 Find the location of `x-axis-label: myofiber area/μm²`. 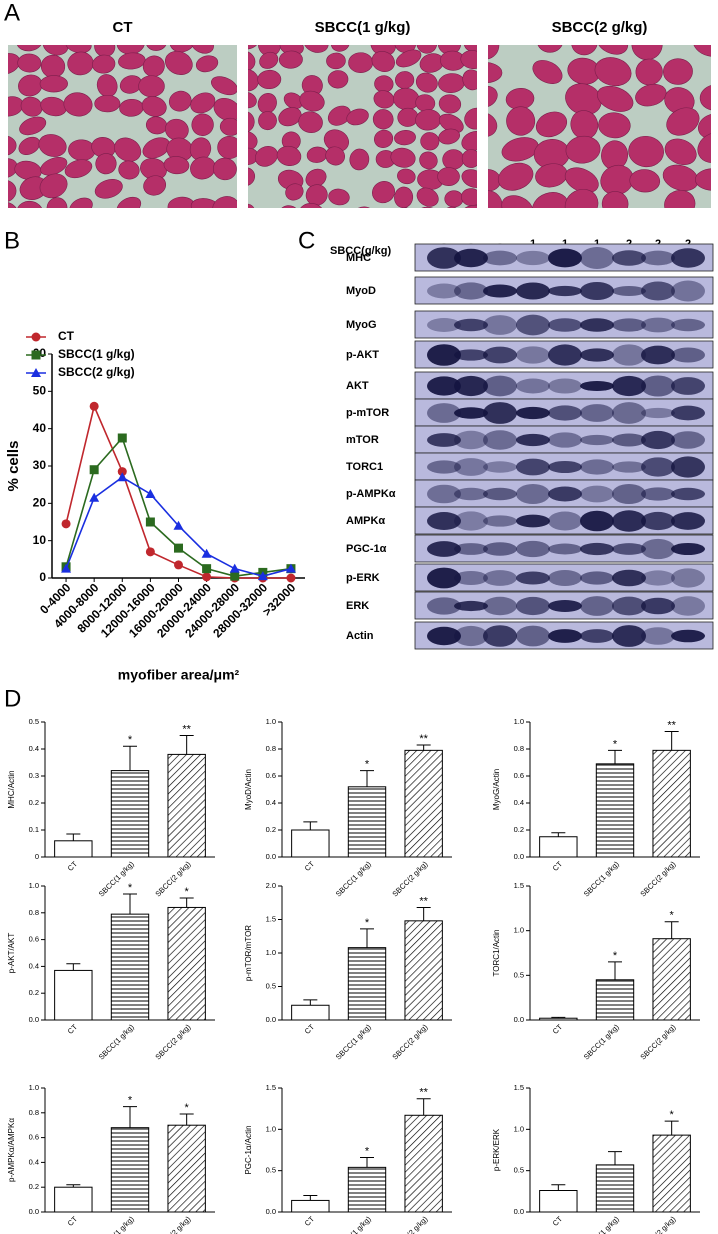

x-axis-label: myofiber area/μm² is located at coordinates (179, 675).